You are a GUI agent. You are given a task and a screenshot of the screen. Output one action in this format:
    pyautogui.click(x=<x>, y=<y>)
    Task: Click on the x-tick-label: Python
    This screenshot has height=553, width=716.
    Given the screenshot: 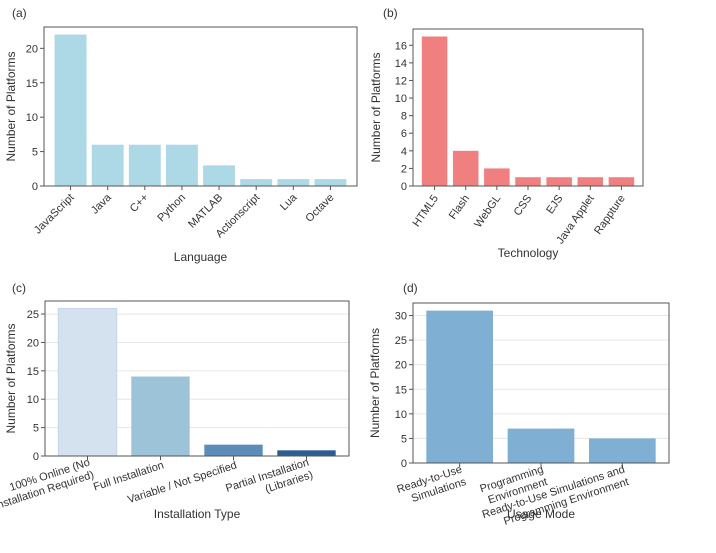 What is the action you would take?
    pyautogui.click(x=171, y=208)
    